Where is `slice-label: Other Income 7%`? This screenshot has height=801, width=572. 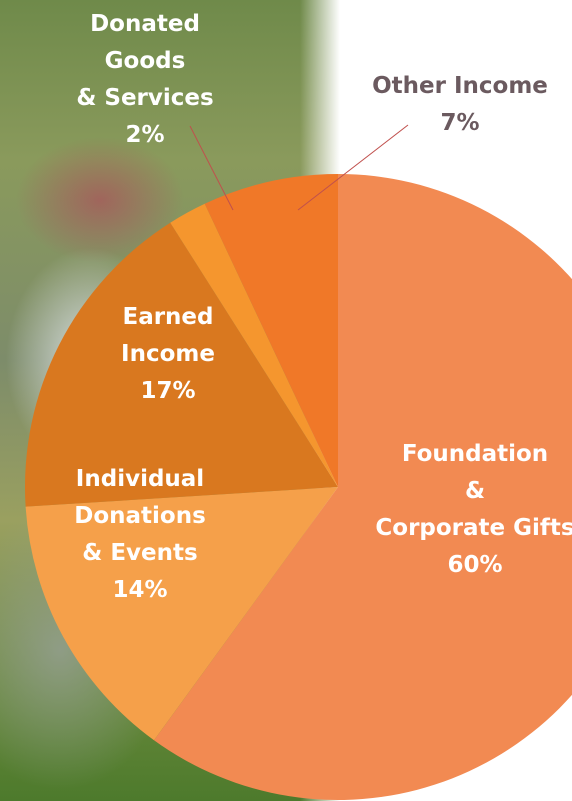 slice-label: Other Income 7% is located at coordinates (460, 105).